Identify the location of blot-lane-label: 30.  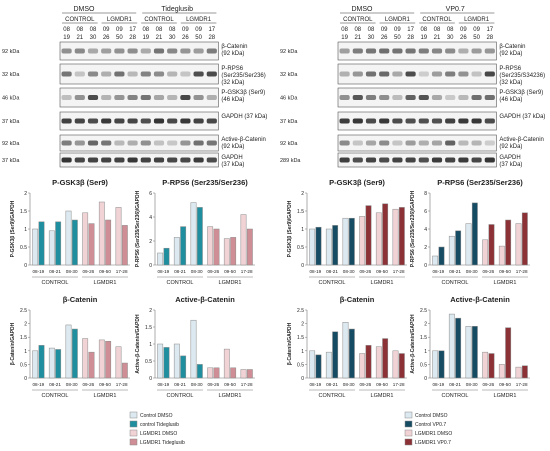
(93, 38).